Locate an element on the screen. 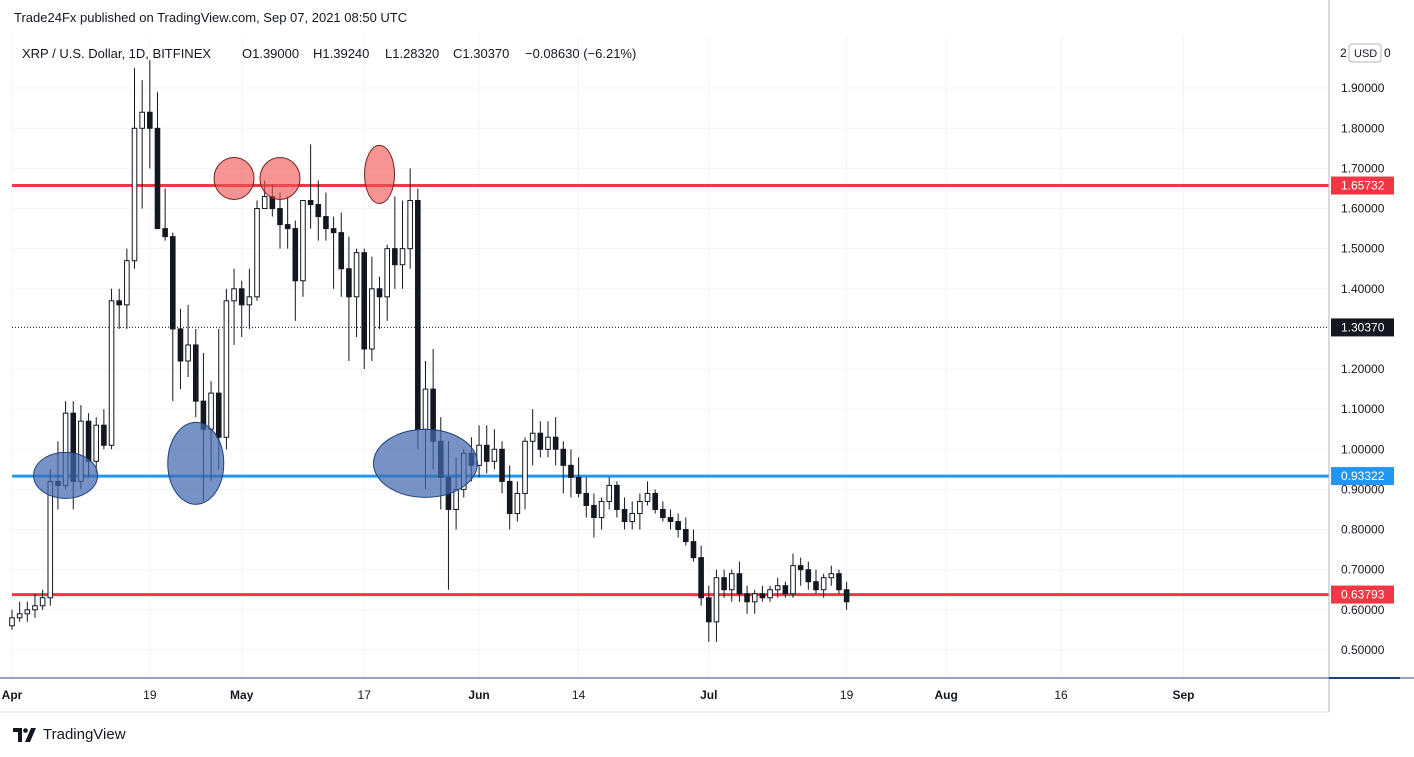 This screenshot has width=1414, height=757. level-price-label: 0.93322 is located at coordinates (1363, 476).